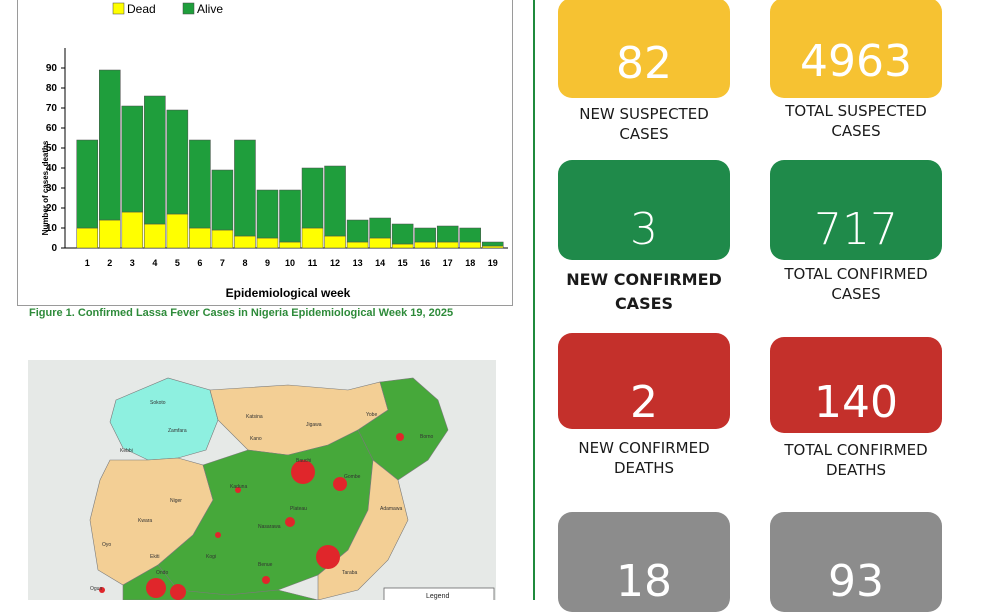  I want to click on x-tick-label: 19, so click(493, 263).